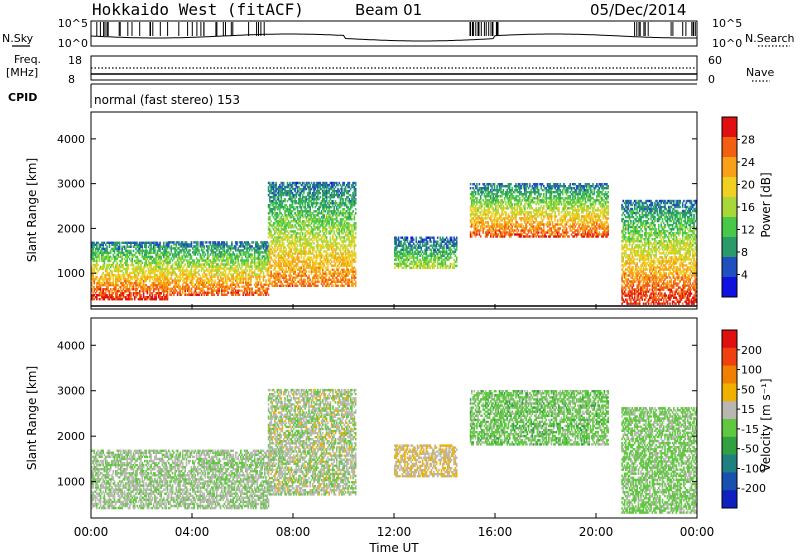 This screenshot has width=800, height=558. Describe the element at coordinates (711, 79) in the screenshot. I see `nave-tick-bottom: 0` at that location.